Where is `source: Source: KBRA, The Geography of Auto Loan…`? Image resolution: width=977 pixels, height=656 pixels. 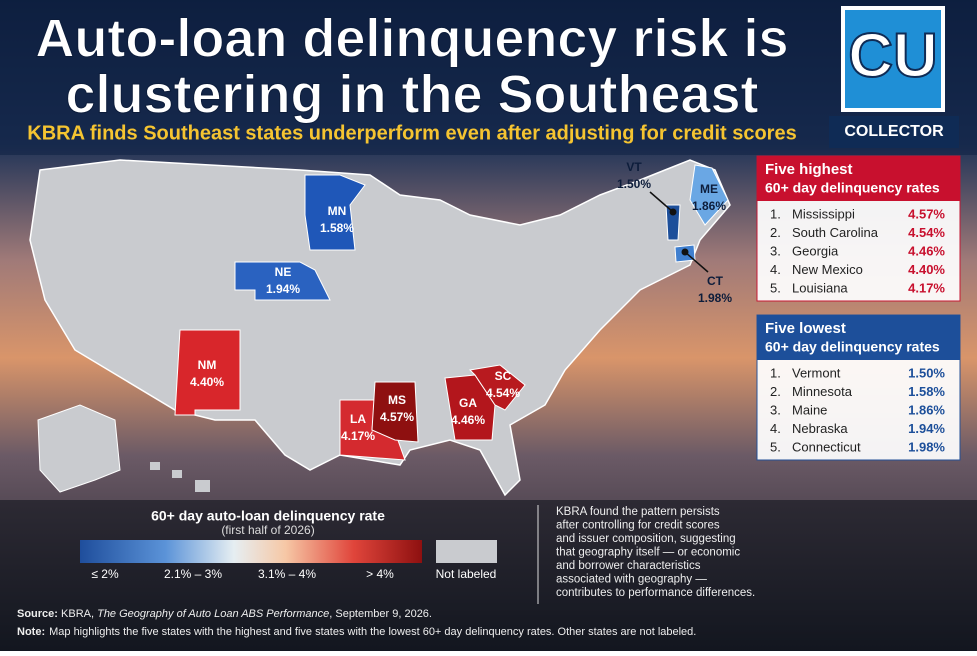 source: Source: KBRA, The Geography of Auto Loan… is located at coordinates (224, 614).